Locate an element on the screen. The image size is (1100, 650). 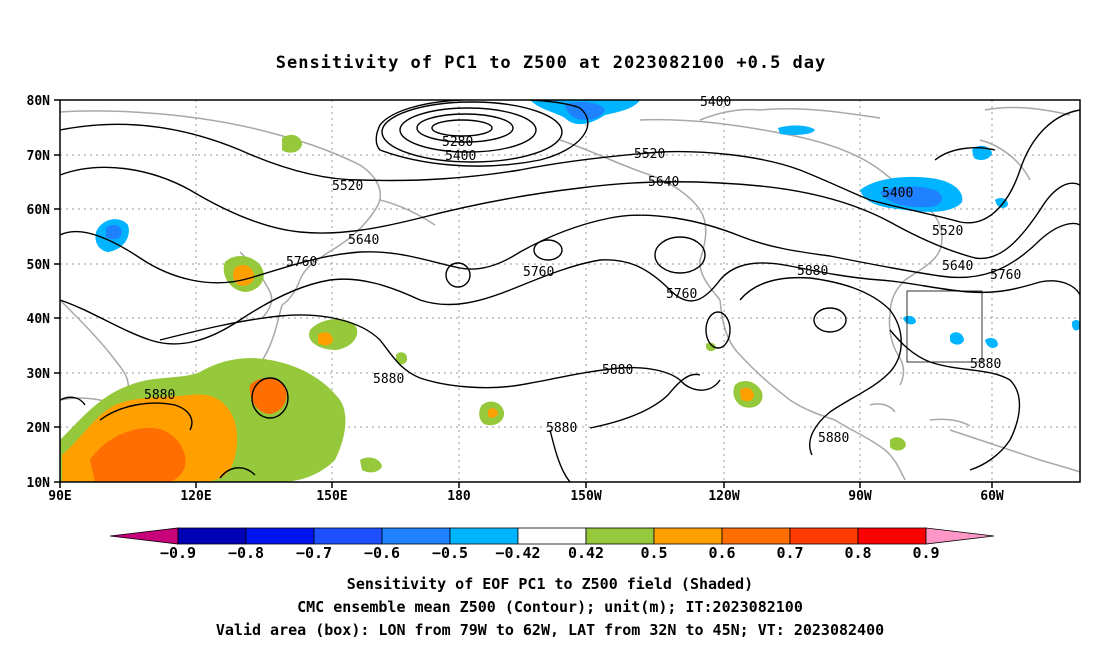
colorbar-label: 0.9 is located at coordinates (925, 553).